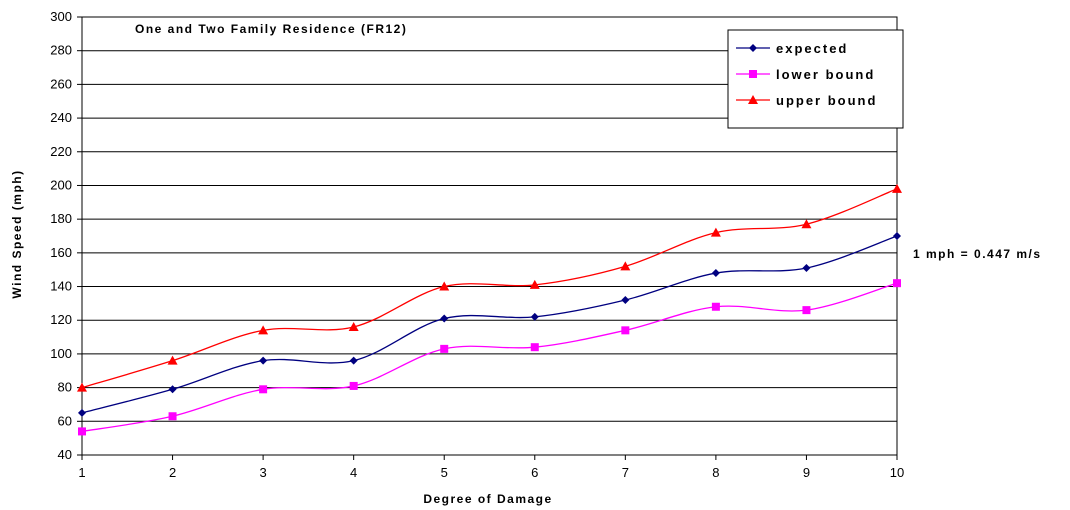 The image size is (1070, 510). I want to click on legend-item-lower-bound: lower bound, so click(805, 74).